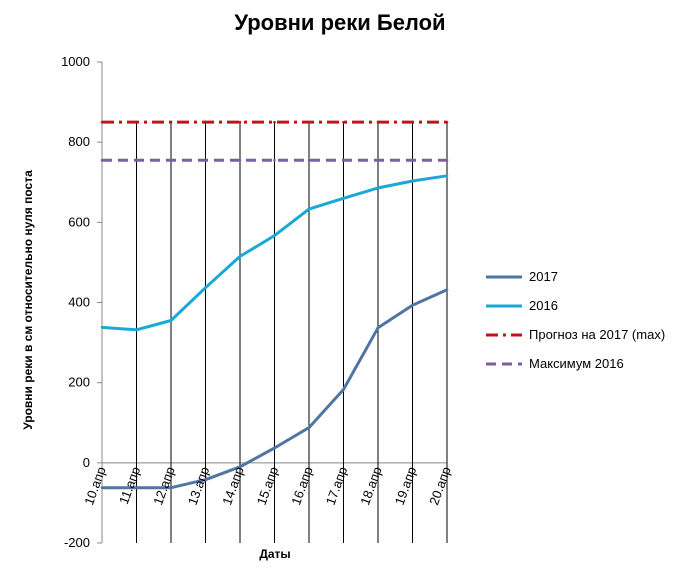 The height and width of the screenshot is (583, 689). What do you see at coordinates (233, 486) in the screenshot?
I see `x-tick-label: 14.апр` at bounding box center [233, 486].